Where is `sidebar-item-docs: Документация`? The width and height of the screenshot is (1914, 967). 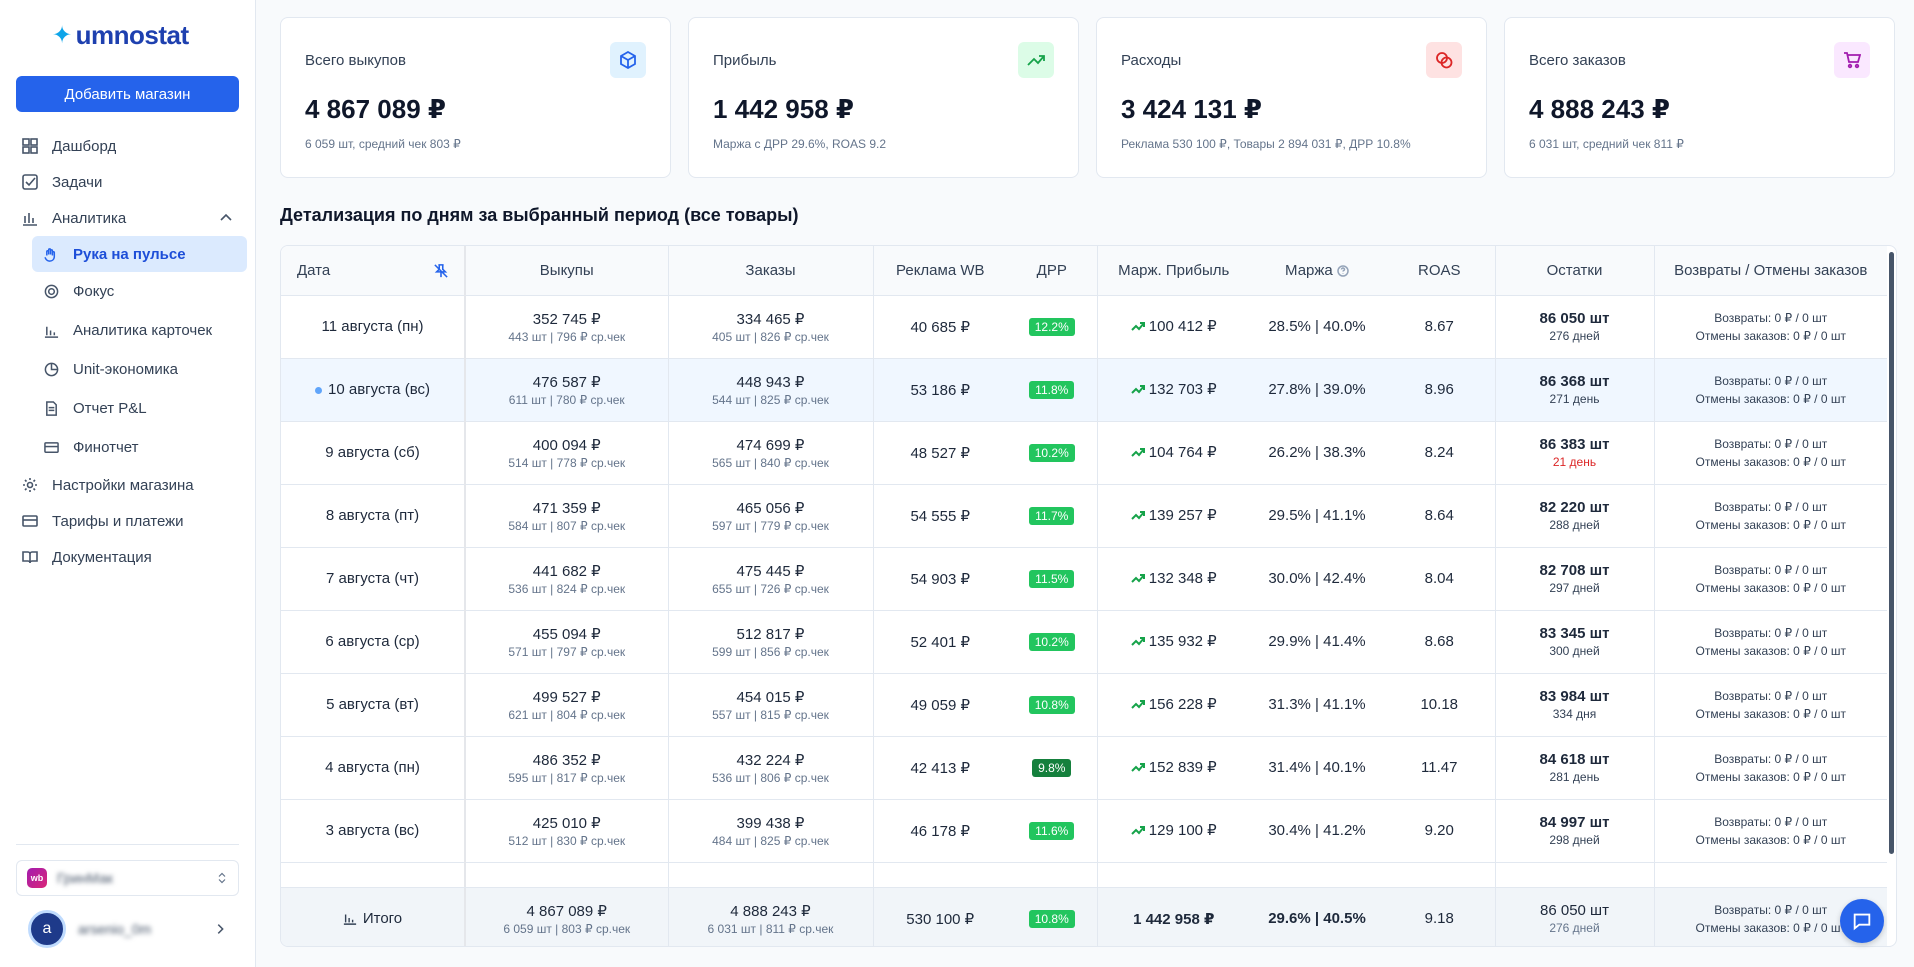 sidebar-item-docs: Документация is located at coordinates (128, 557).